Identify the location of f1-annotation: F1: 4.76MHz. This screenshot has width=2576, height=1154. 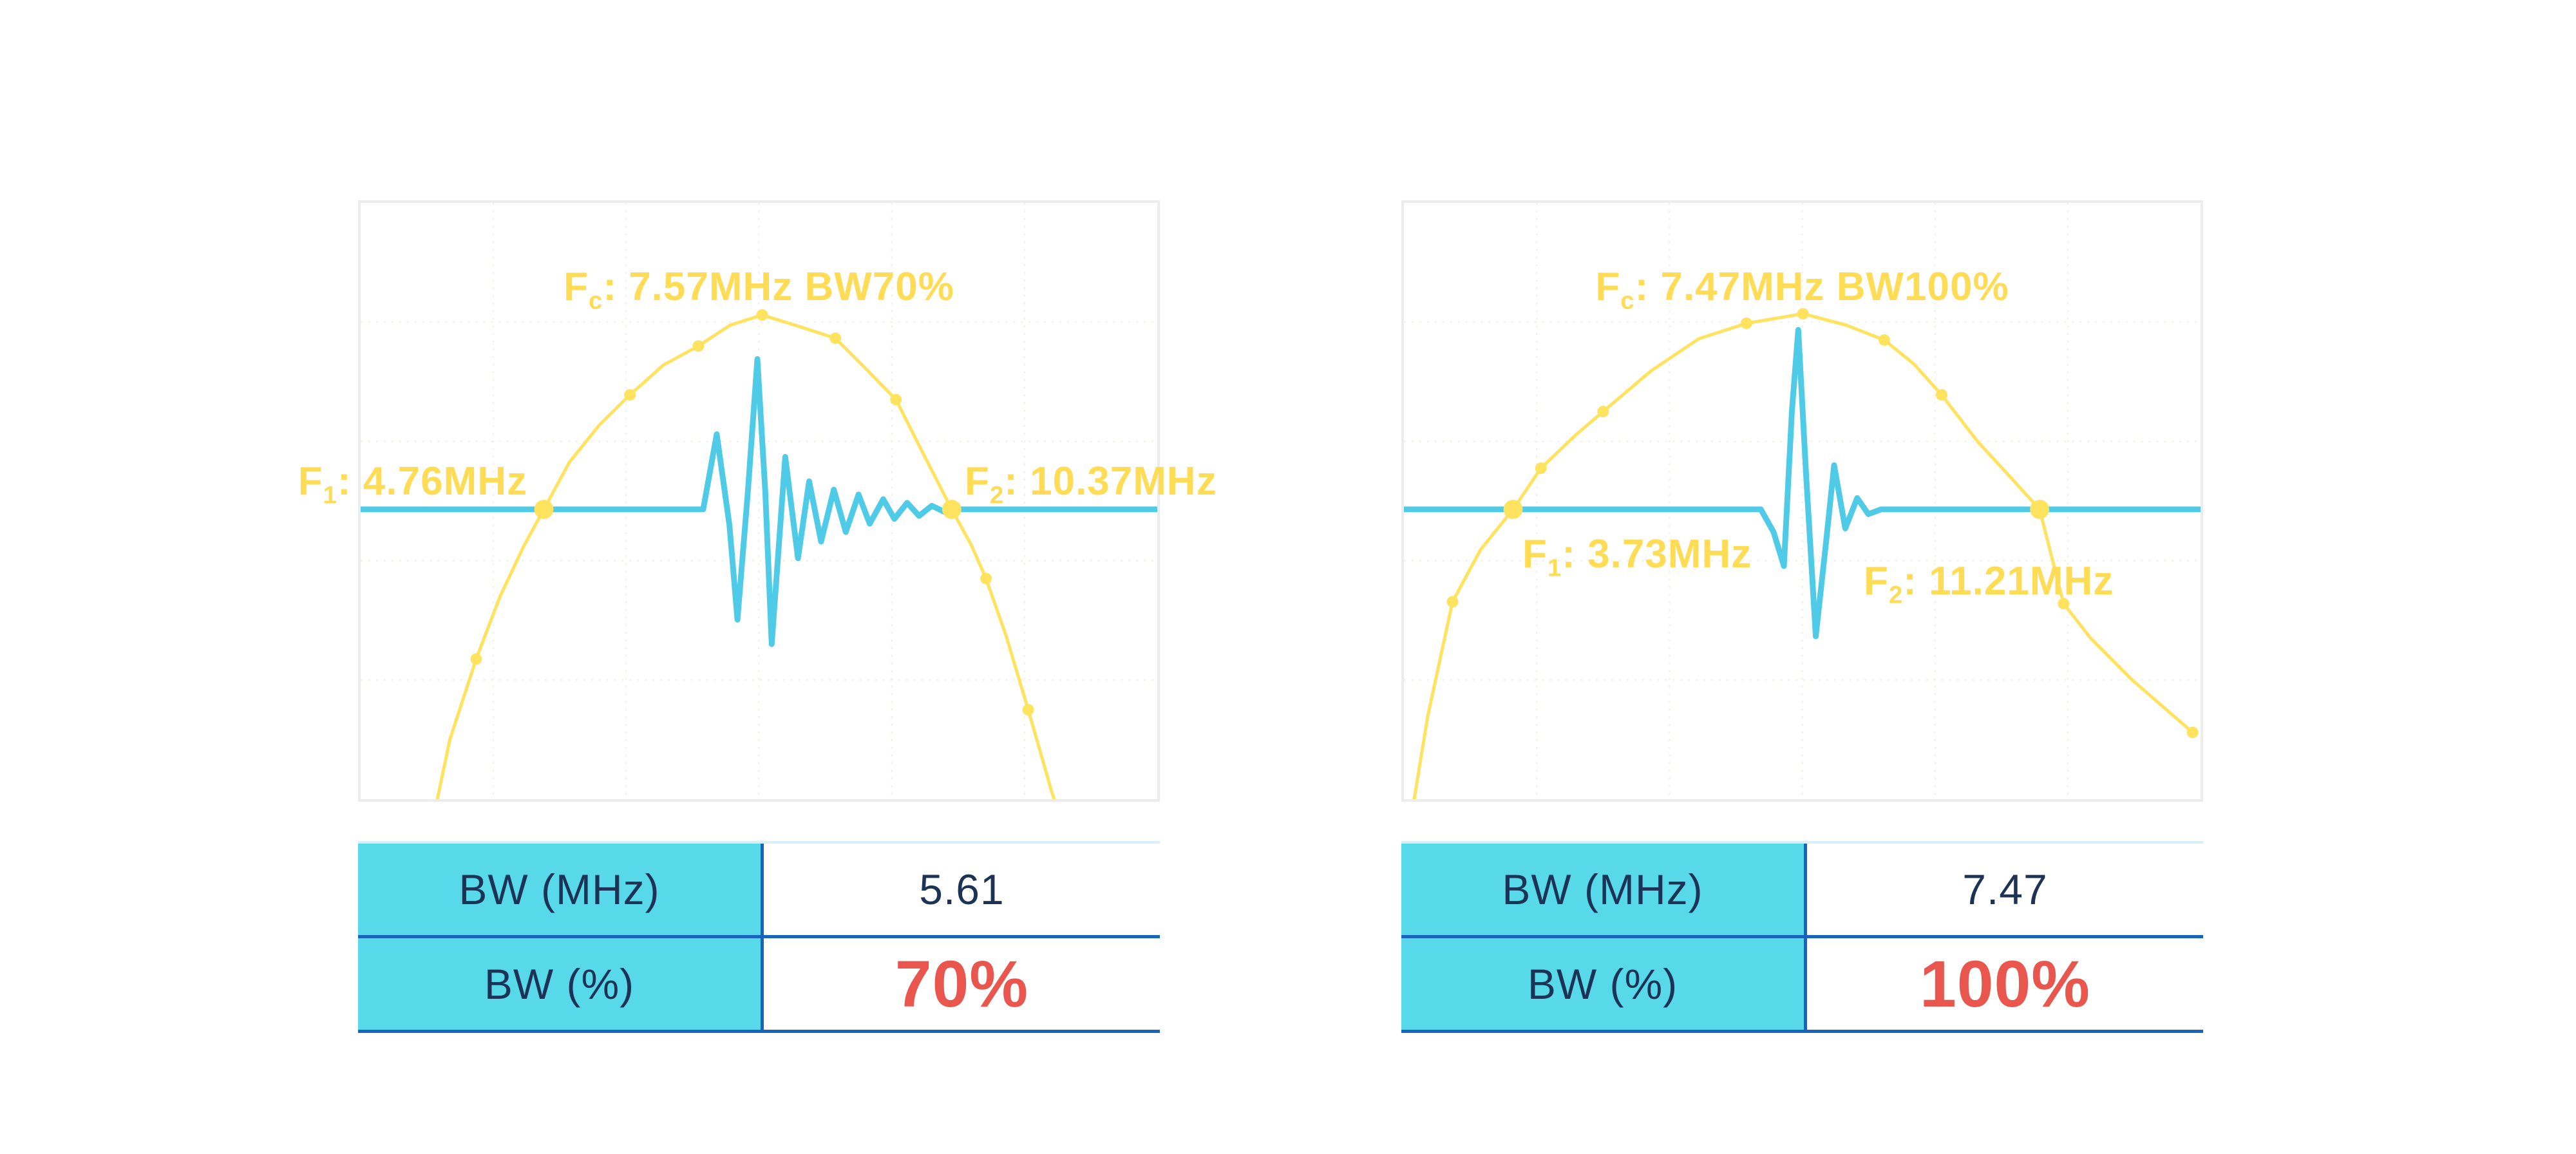
(413, 483).